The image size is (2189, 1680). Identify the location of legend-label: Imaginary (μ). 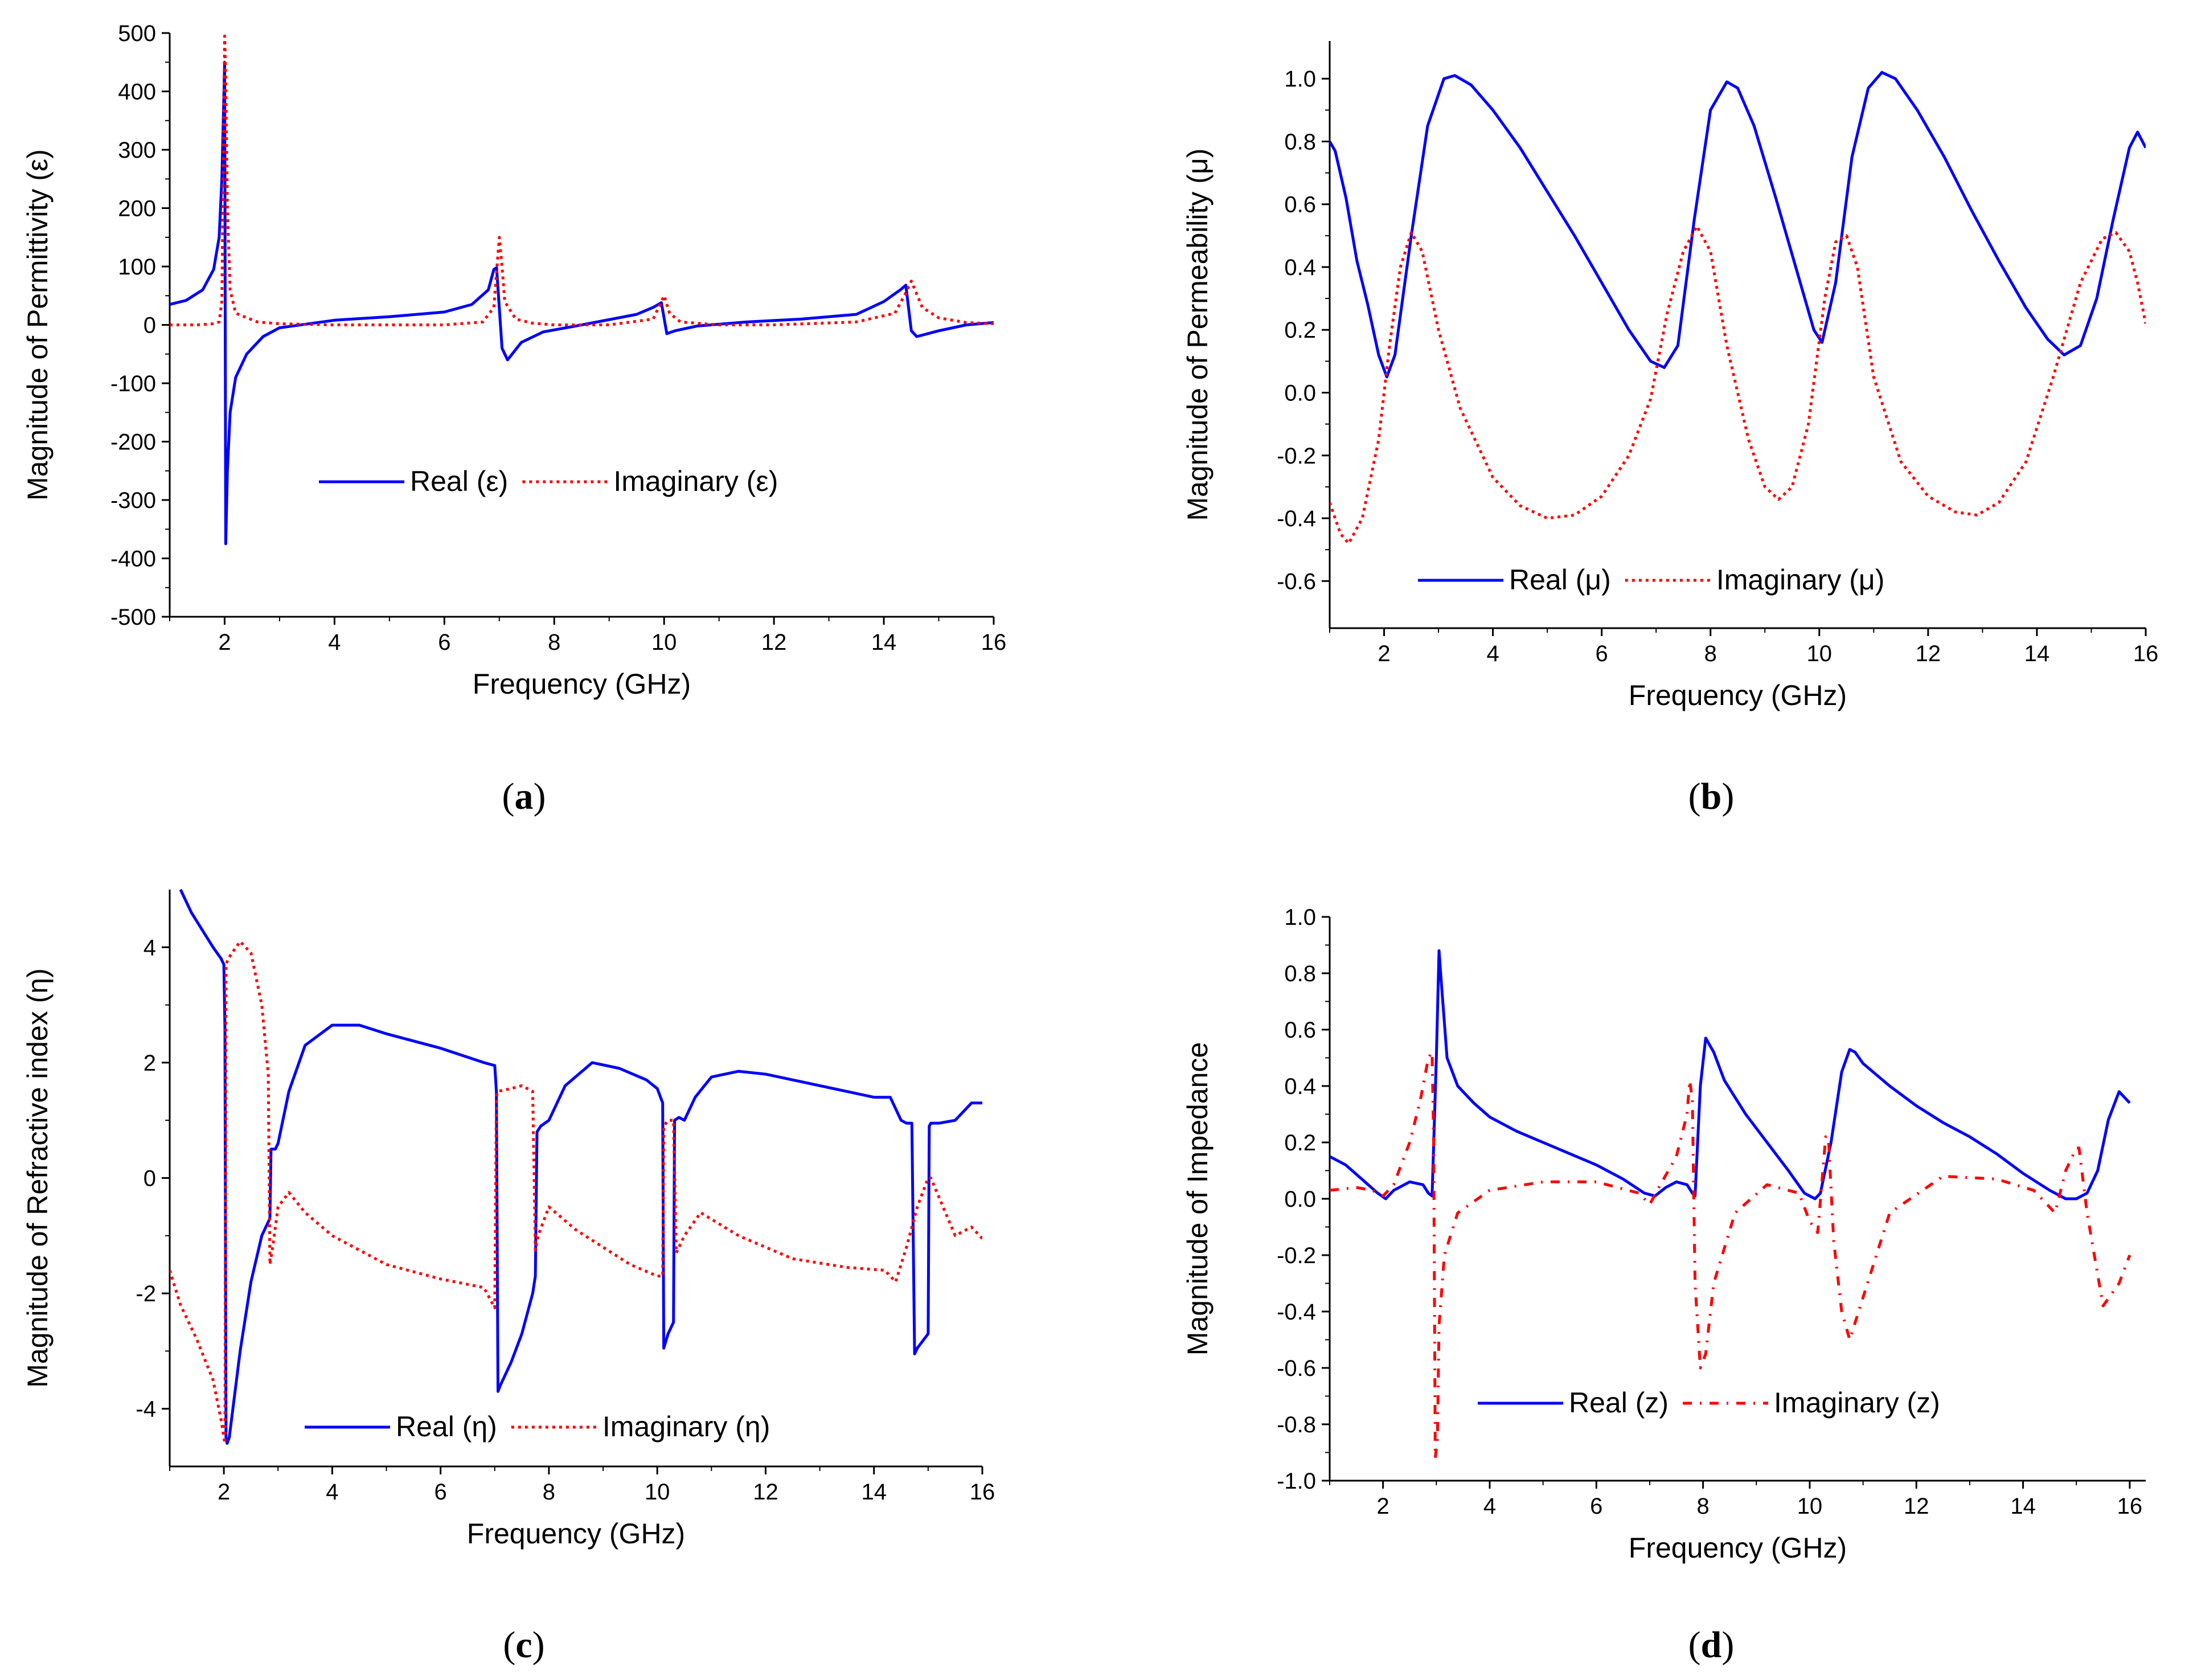
(1800, 580).